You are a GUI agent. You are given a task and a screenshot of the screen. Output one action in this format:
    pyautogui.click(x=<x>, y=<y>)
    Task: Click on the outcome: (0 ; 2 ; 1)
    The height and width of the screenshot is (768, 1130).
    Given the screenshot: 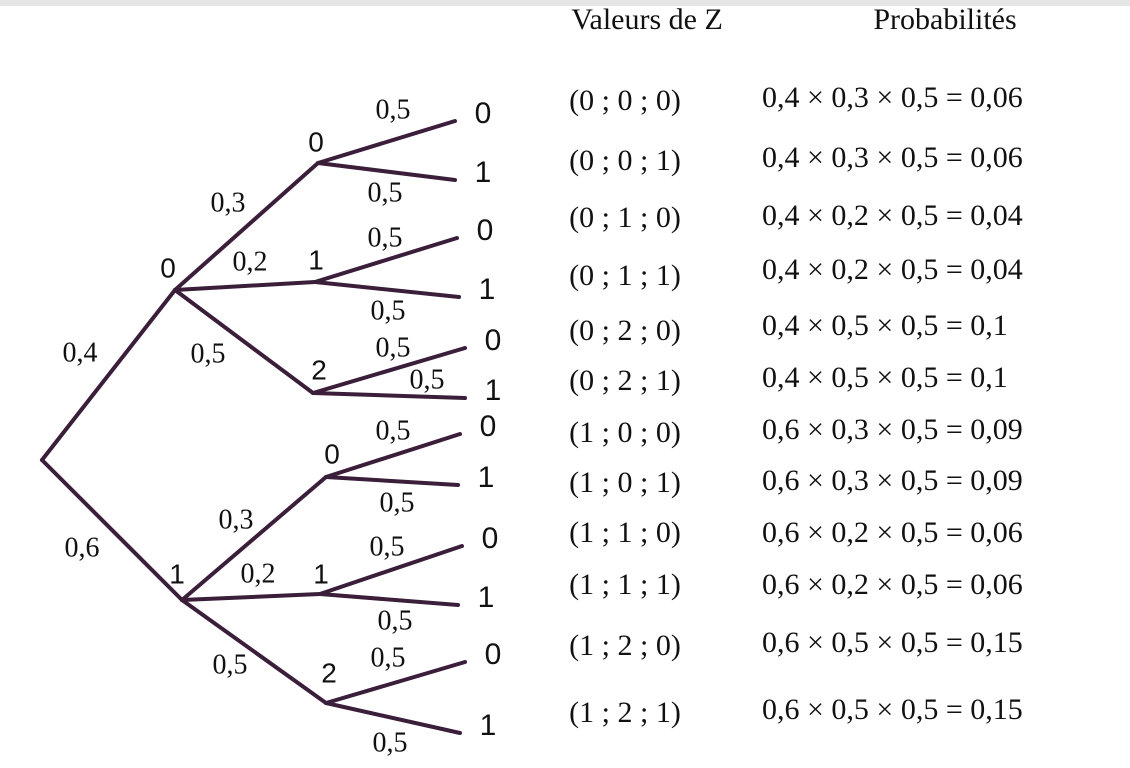 What is the action you would take?
    pyautogui.click(x=625, y=380)
    